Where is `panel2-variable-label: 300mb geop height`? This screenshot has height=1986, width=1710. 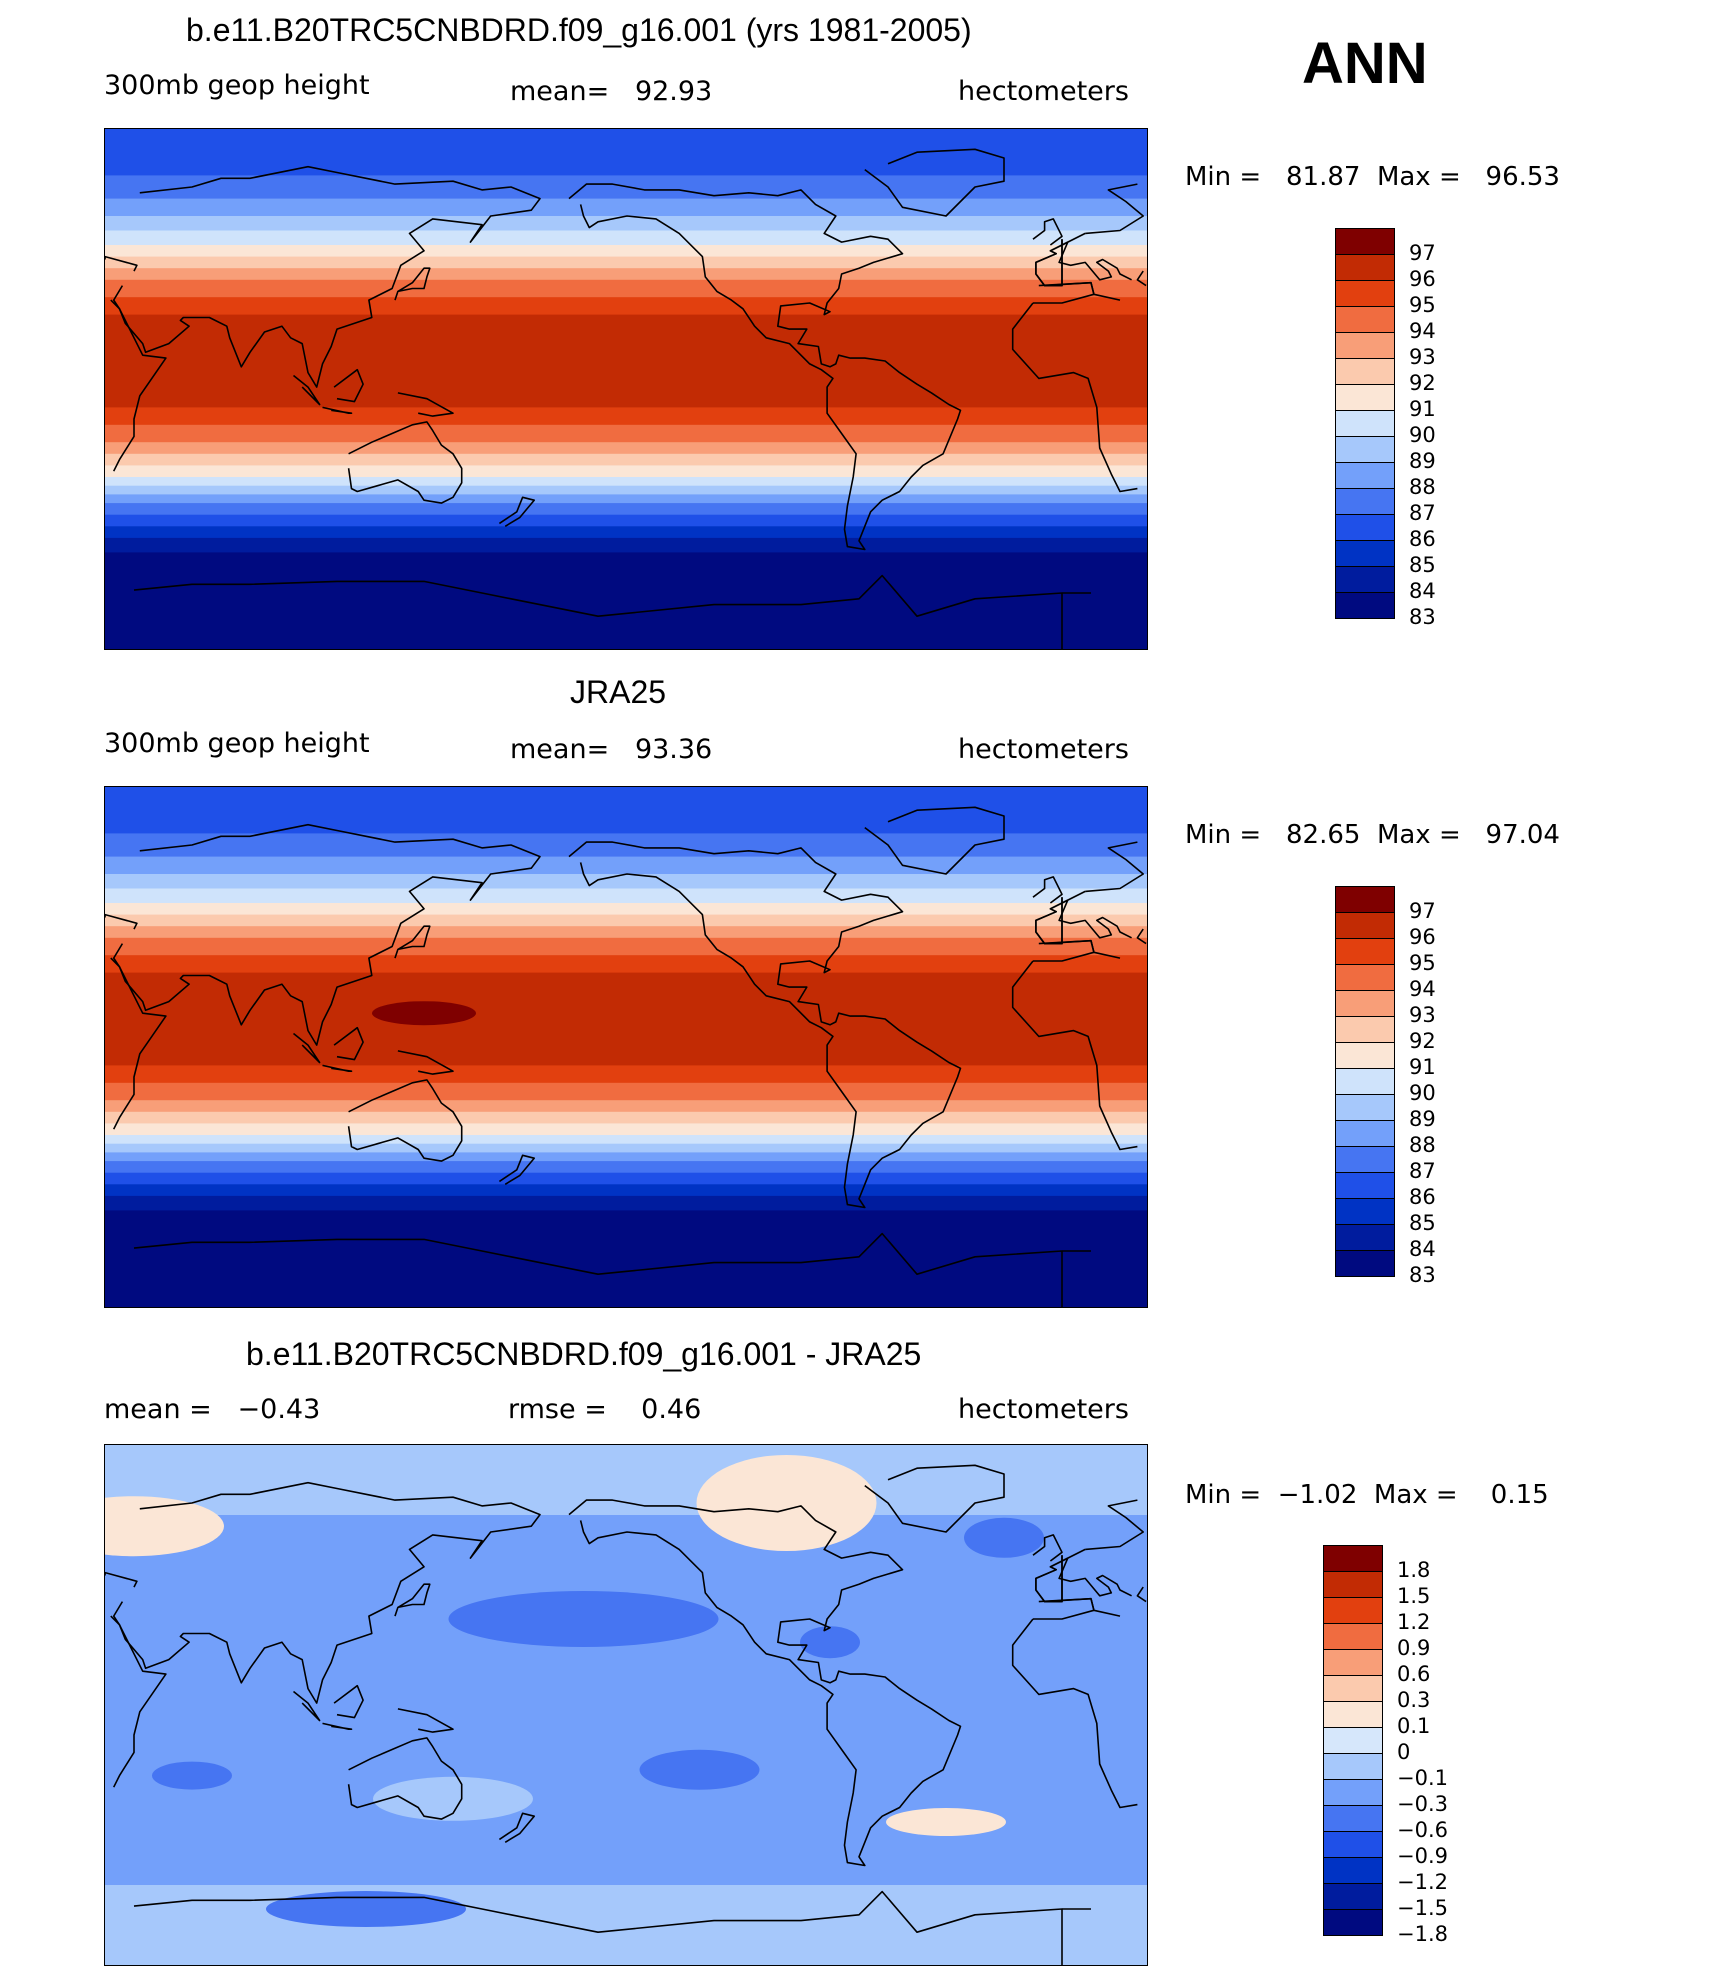
panel2-variable-label: 300mb geop height is located at coordinates (237, 743).